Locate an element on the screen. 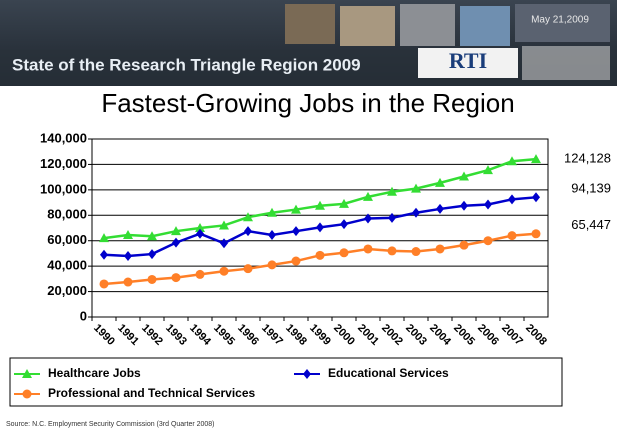 The height and width of the screenshot is (438, 617). legend-label: Healthcare Jobs is located at coordinates (94, 373).